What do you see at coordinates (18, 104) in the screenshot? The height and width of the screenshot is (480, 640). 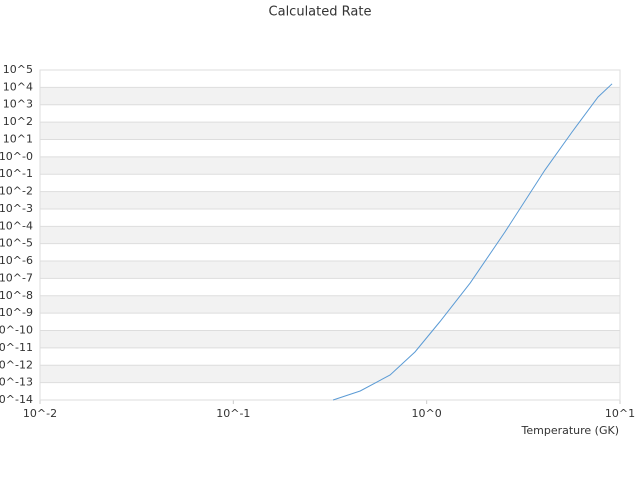 I see `y-tick-label: 10^3` at bounding box center [18, 104].